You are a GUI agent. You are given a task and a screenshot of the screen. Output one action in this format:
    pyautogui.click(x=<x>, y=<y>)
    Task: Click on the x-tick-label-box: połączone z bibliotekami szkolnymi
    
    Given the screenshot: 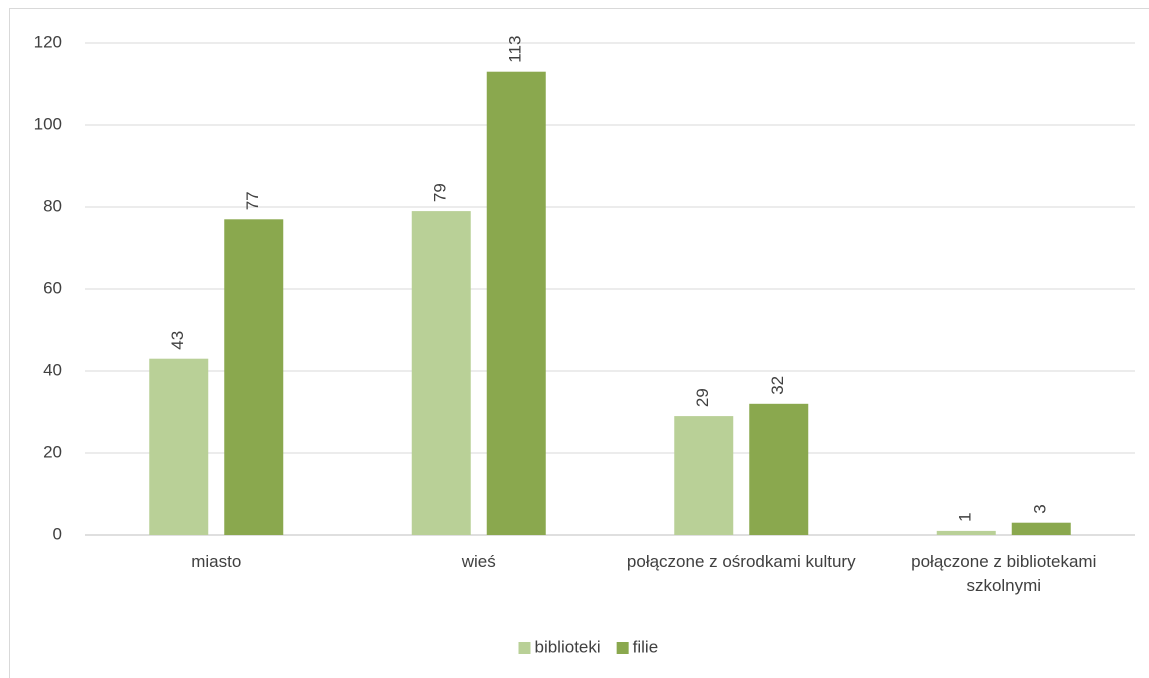 What is the action you would take?
    pyautogui.click(x=1004, y=573)
    